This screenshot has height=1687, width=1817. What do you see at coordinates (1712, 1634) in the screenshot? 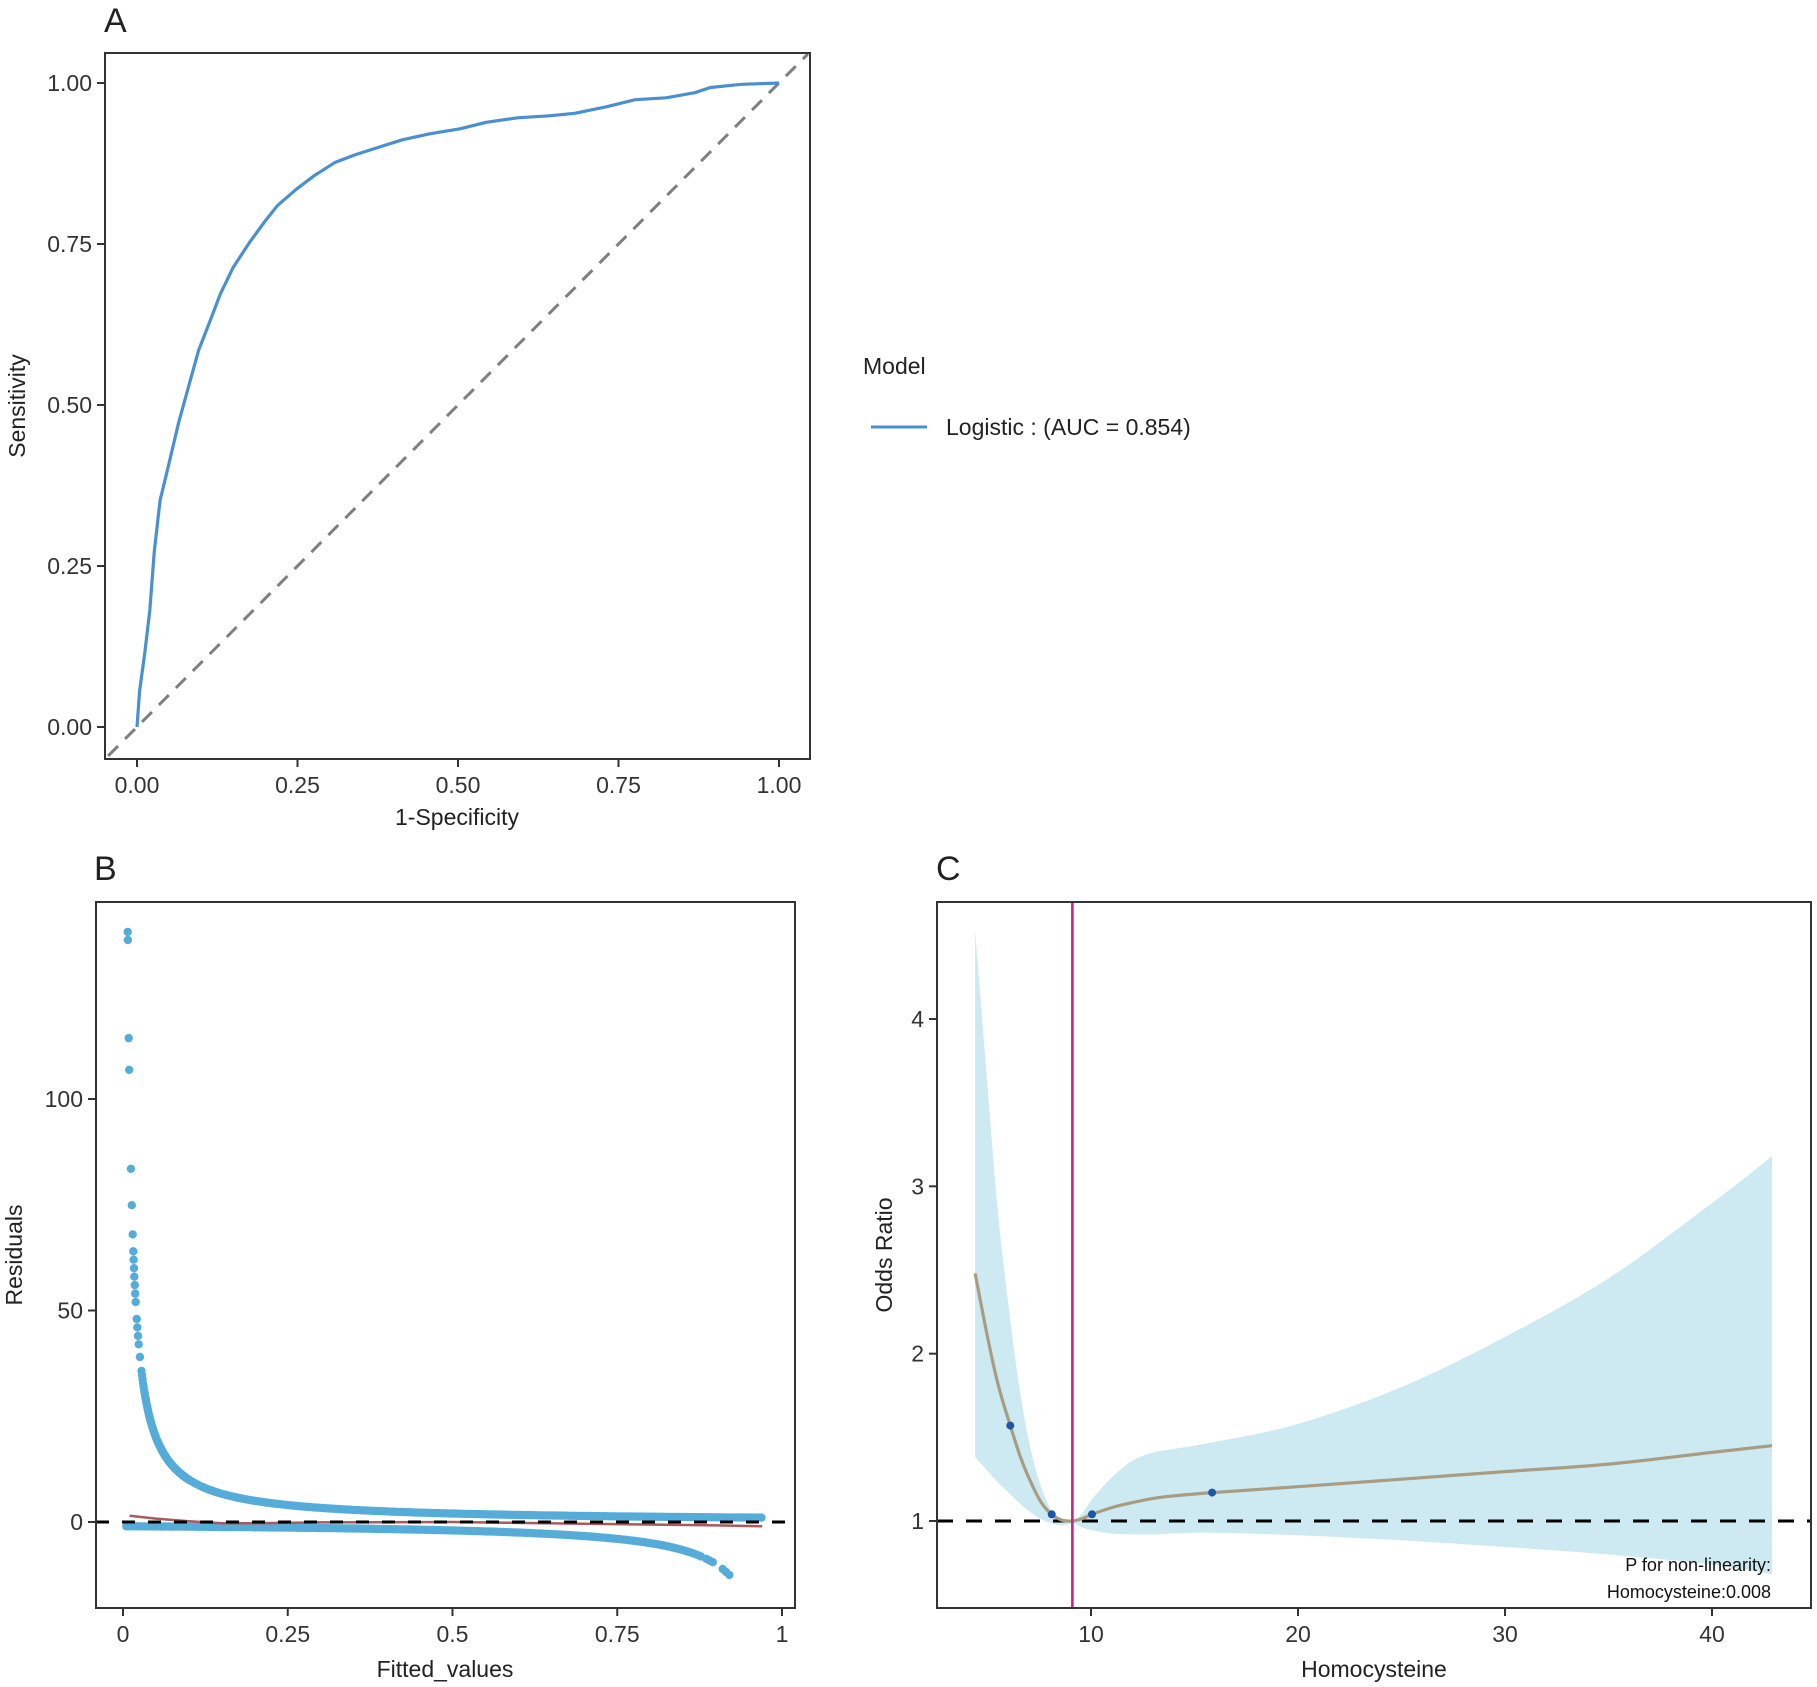
I see `x-tick-label: 40` at bounding box center [1712, 1634].